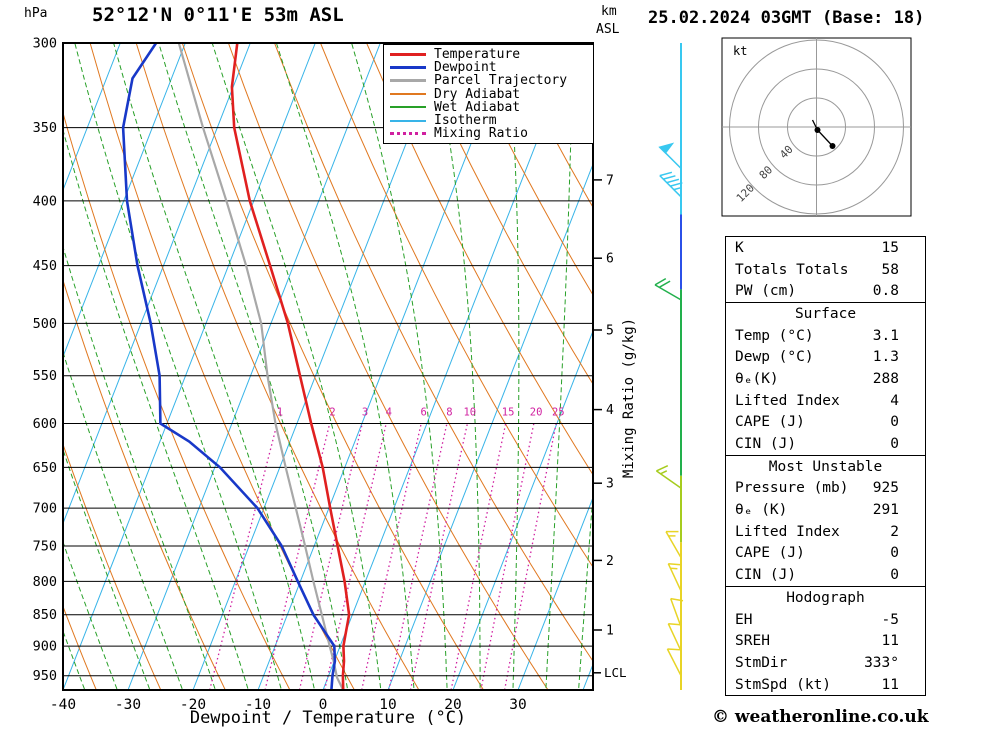 The width and height of the screenshot is (1000, 733). What do you see at coordinates (45, 424) in the screenshot?
I see `svg-text: 600` at bounding box center [45, 424].